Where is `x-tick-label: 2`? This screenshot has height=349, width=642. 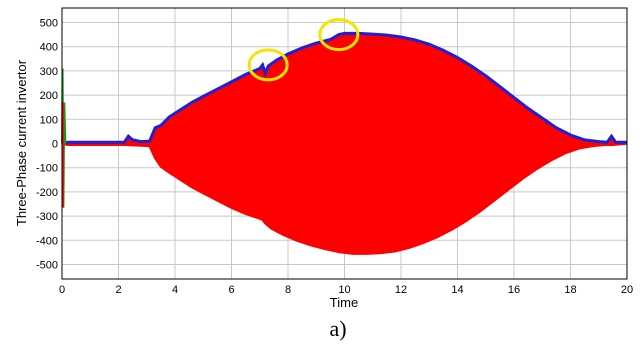
x-tick-label: 2 is located at coordinates (118, 290).